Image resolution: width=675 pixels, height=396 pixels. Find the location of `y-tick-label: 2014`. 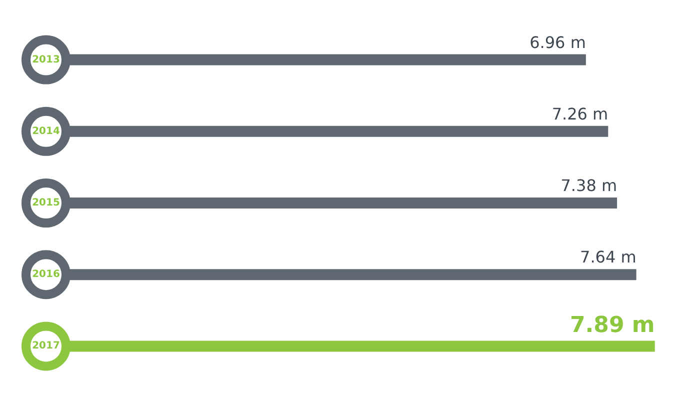

y-tick-label: 2014 is located at coordinates (46, 131).